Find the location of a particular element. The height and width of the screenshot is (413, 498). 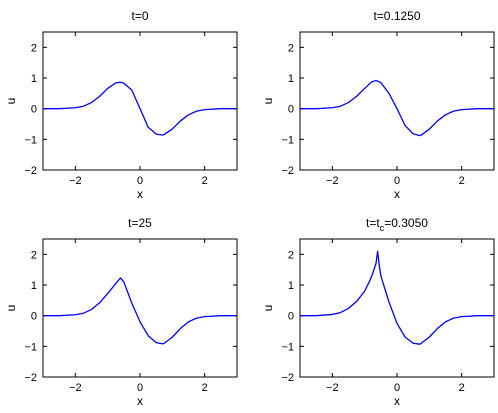

panel-title-text: t=0.1250 is located at coordinates (396, 16).